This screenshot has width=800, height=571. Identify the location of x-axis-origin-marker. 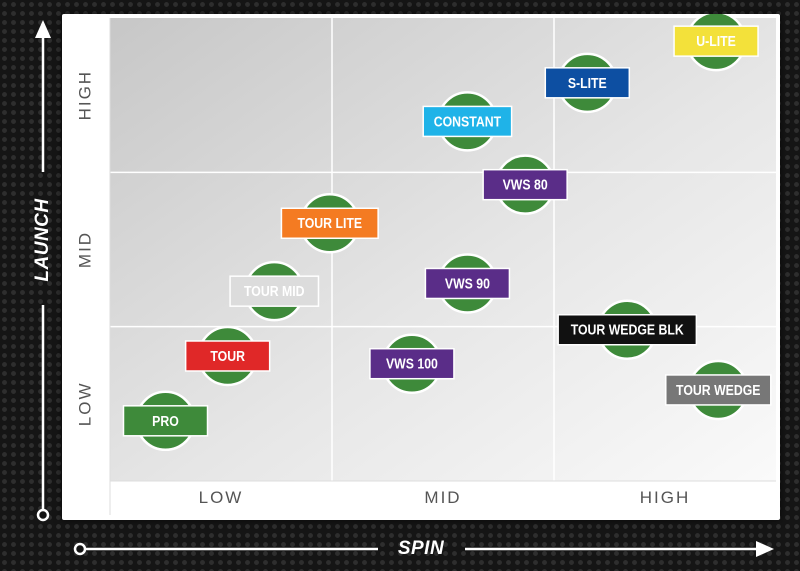
(80, 549).